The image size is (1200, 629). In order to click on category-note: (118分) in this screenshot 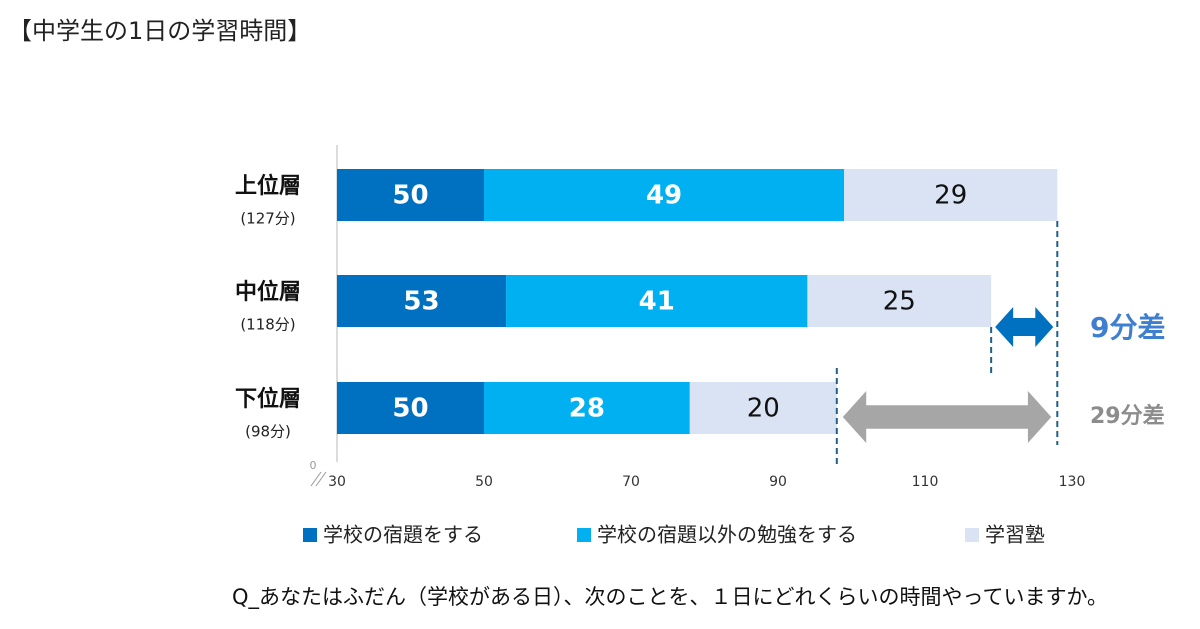, I will do `click(267, 325)`.